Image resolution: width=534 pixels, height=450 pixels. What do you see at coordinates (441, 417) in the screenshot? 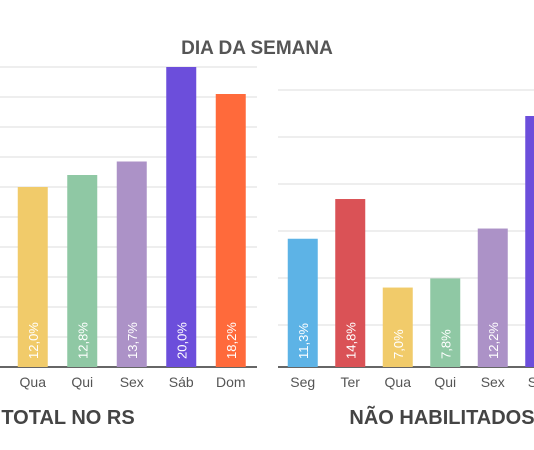
I see `panel-title: NÃO HABILITADOS` at bounding box center [441, 417].